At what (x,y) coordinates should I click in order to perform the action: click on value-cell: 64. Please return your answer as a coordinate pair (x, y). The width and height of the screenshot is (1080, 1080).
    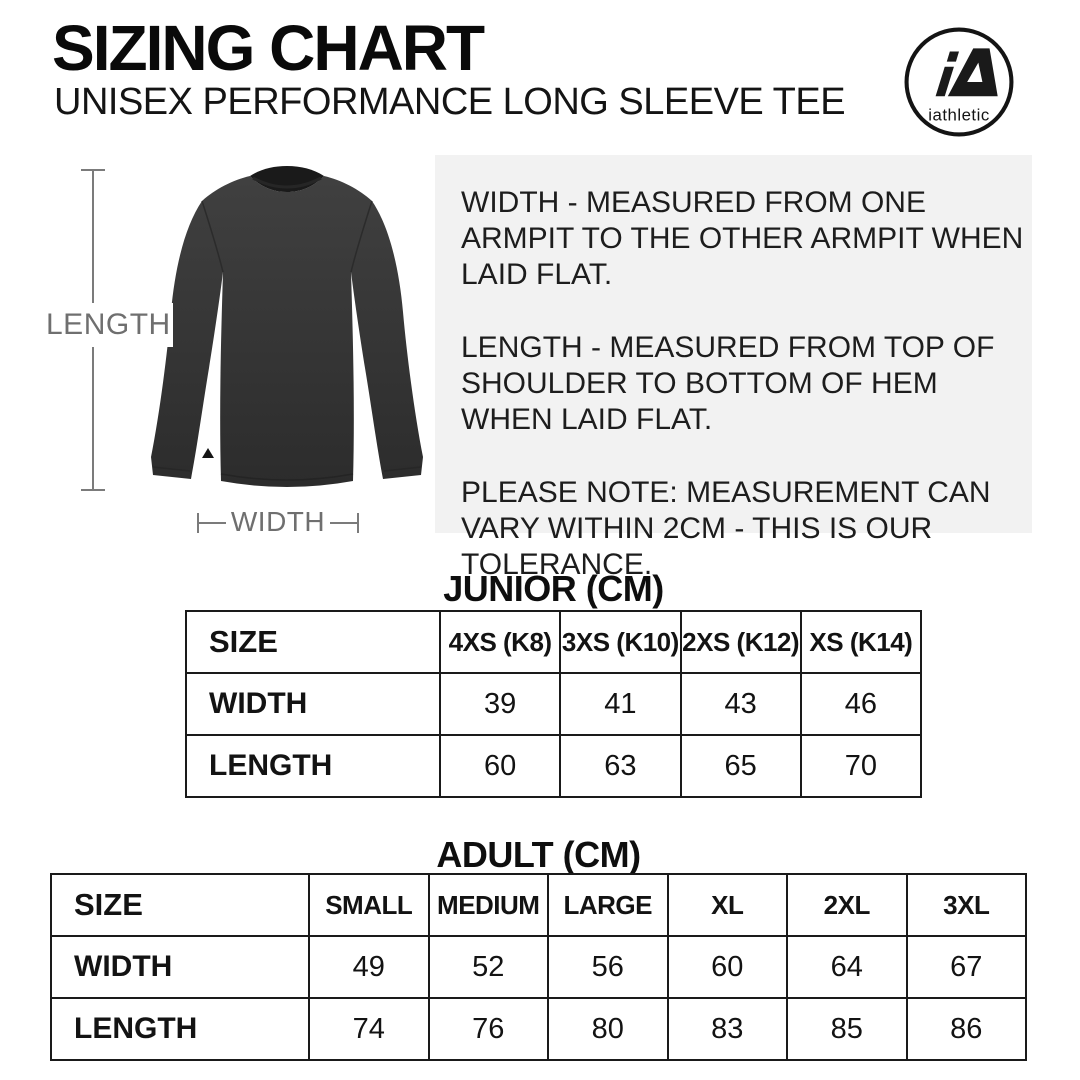
    Looking at the image, I should click on (847, 967).